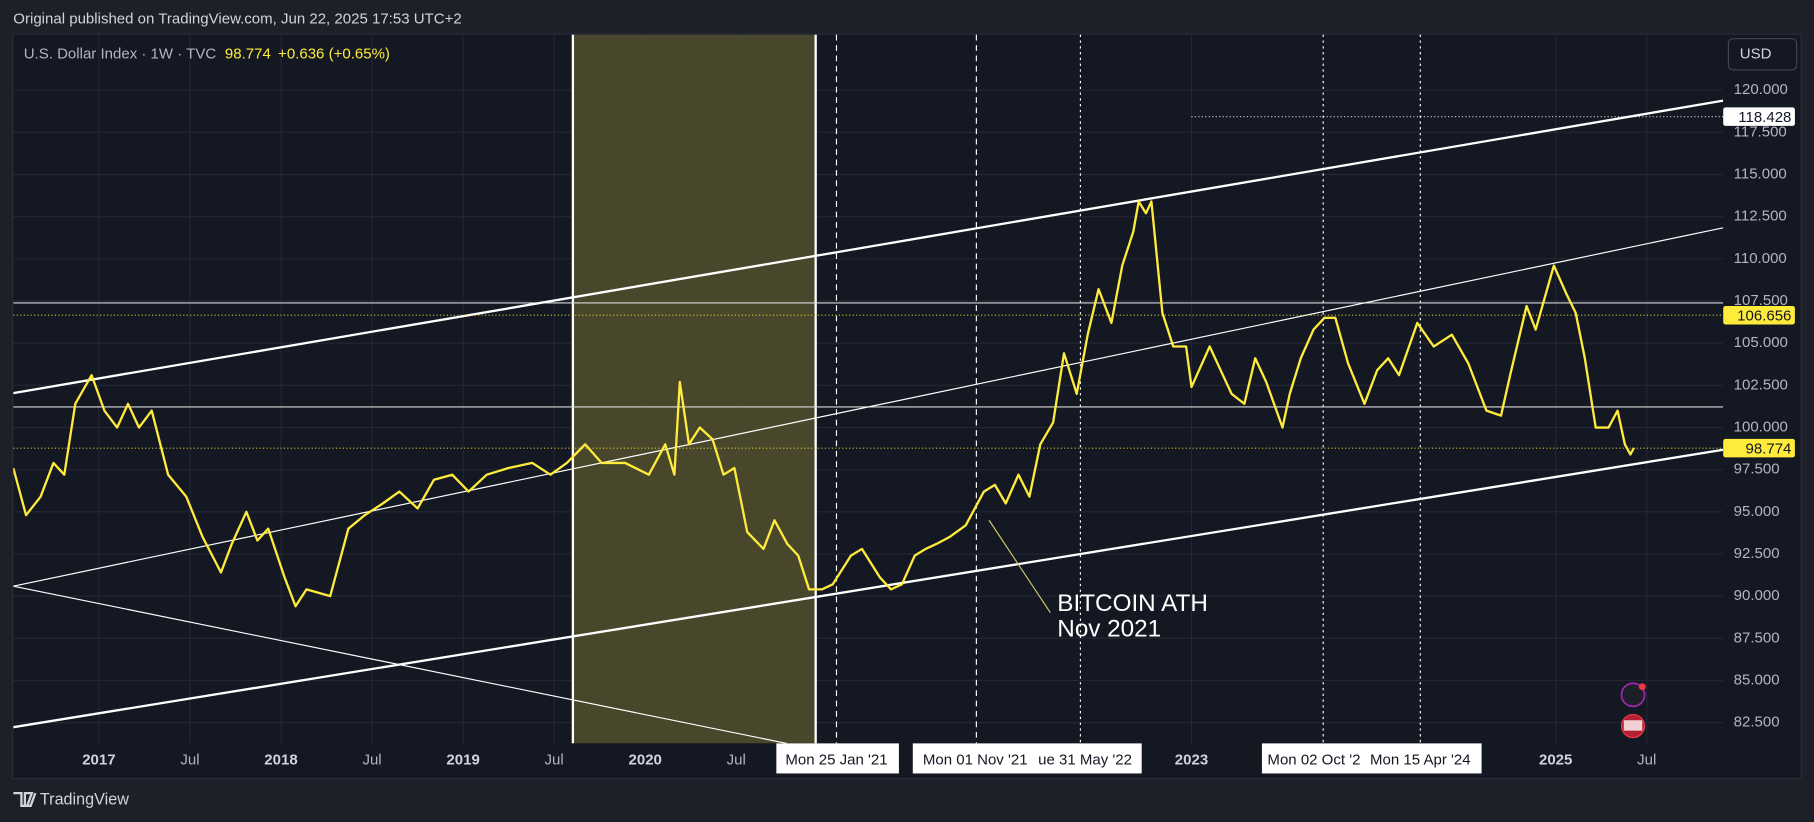 This screenshot has height=822, width=1814. I want to click on legend-symbol: U.S. Dollar Index · 1W · TVC, so click(120, 53).